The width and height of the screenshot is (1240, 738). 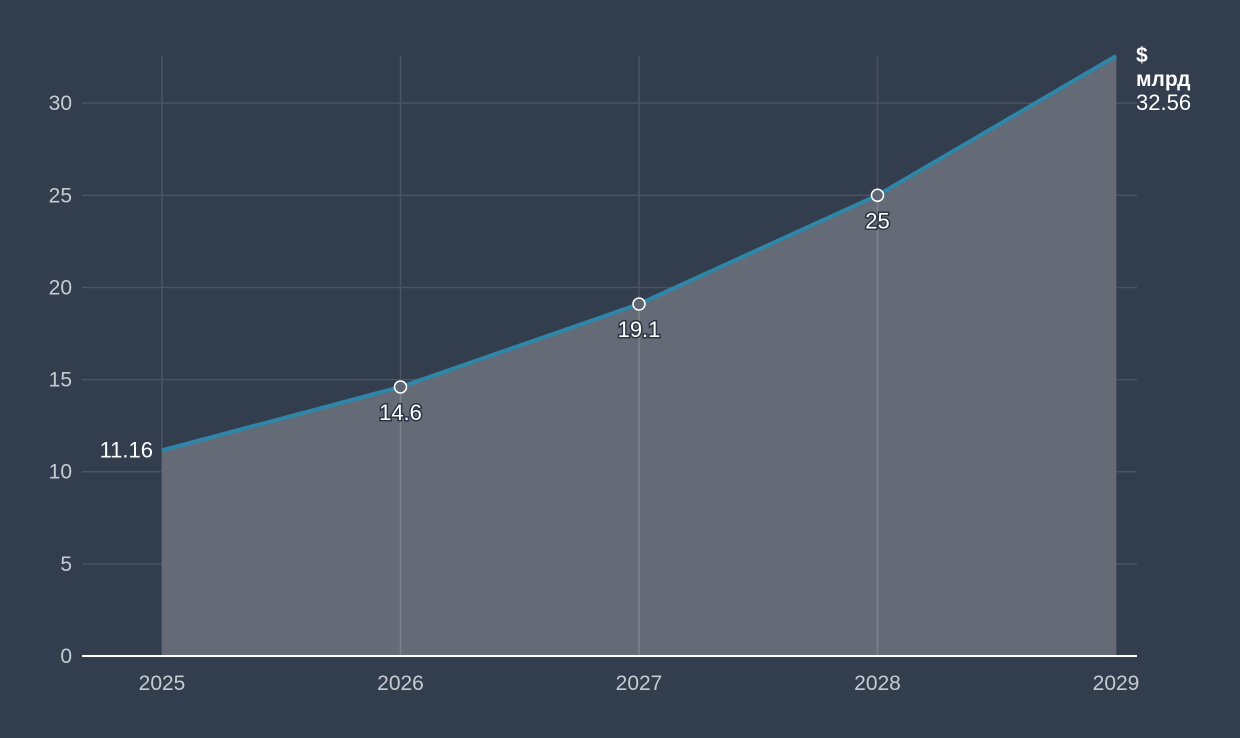 What do you see at coordinates (126, 449) in the screenshot?
I see `data-label: 11.16` at bounding box center [126, 449].